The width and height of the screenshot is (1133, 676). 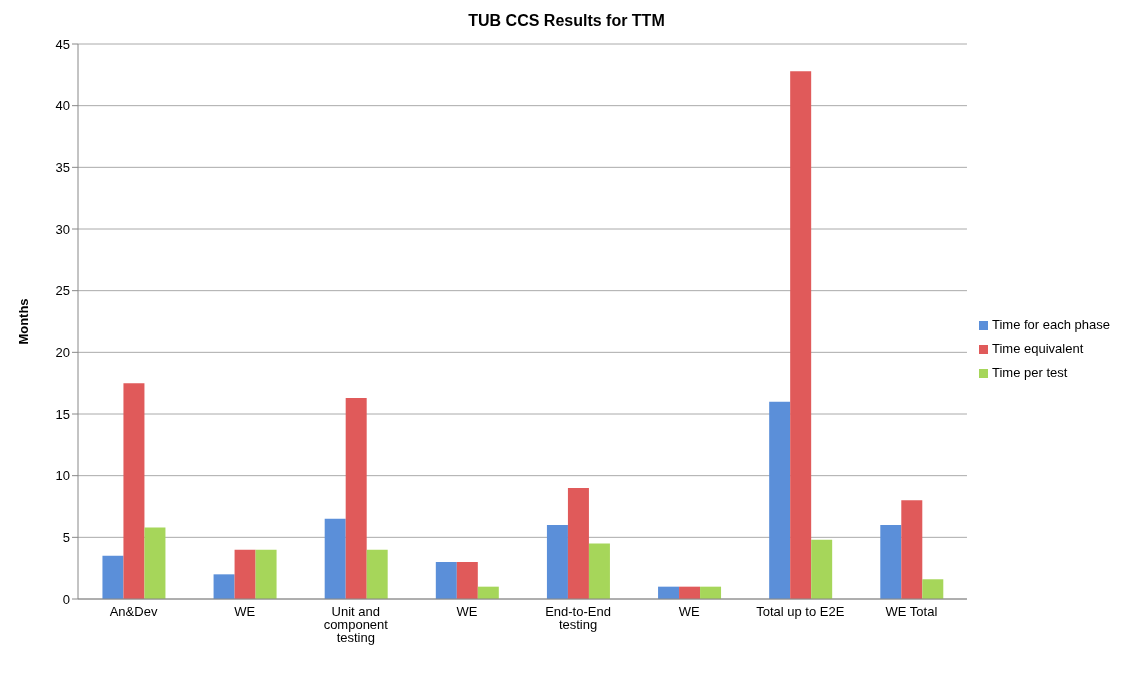 What do you see at coordinates (566, 21) in the screenshot?
I see `chart-title: TUB CCS Results for TTM` at bounding box center [566, 21].